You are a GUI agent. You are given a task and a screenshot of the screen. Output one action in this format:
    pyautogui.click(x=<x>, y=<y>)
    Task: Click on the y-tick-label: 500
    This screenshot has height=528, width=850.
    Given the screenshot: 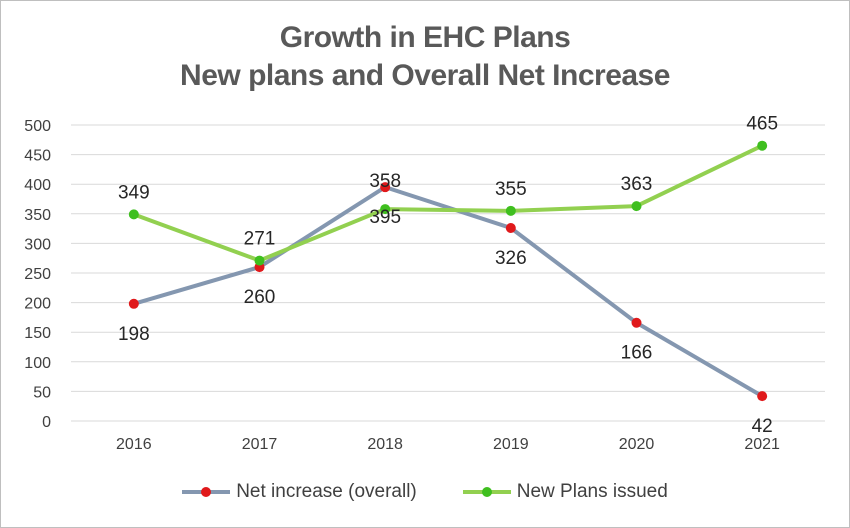 What is the action you would take?
    pyautogui.click(x=37, y=126)
    